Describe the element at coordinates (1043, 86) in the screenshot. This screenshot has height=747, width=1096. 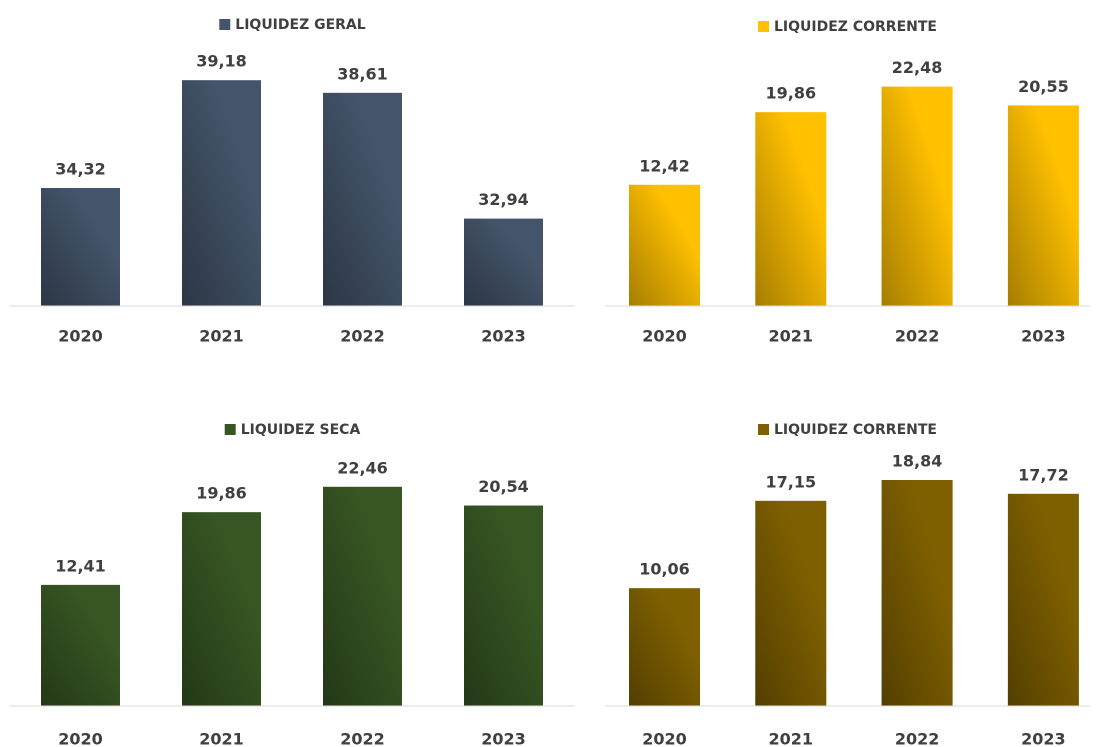
I see `data-label: 20,55` at that location.